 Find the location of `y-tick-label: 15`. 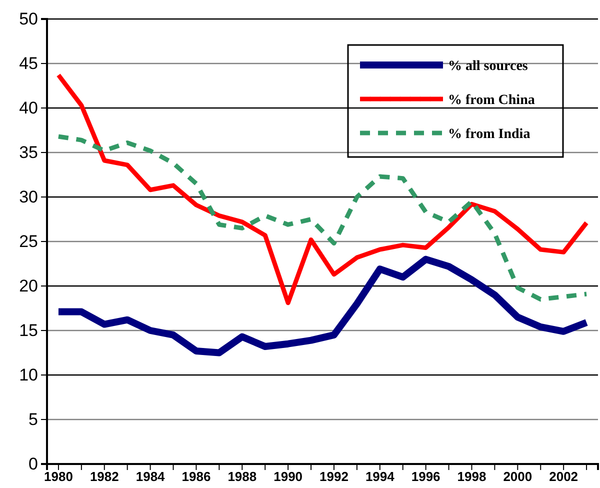

y-tick-label: 15 is located at coordinates (28, 330).